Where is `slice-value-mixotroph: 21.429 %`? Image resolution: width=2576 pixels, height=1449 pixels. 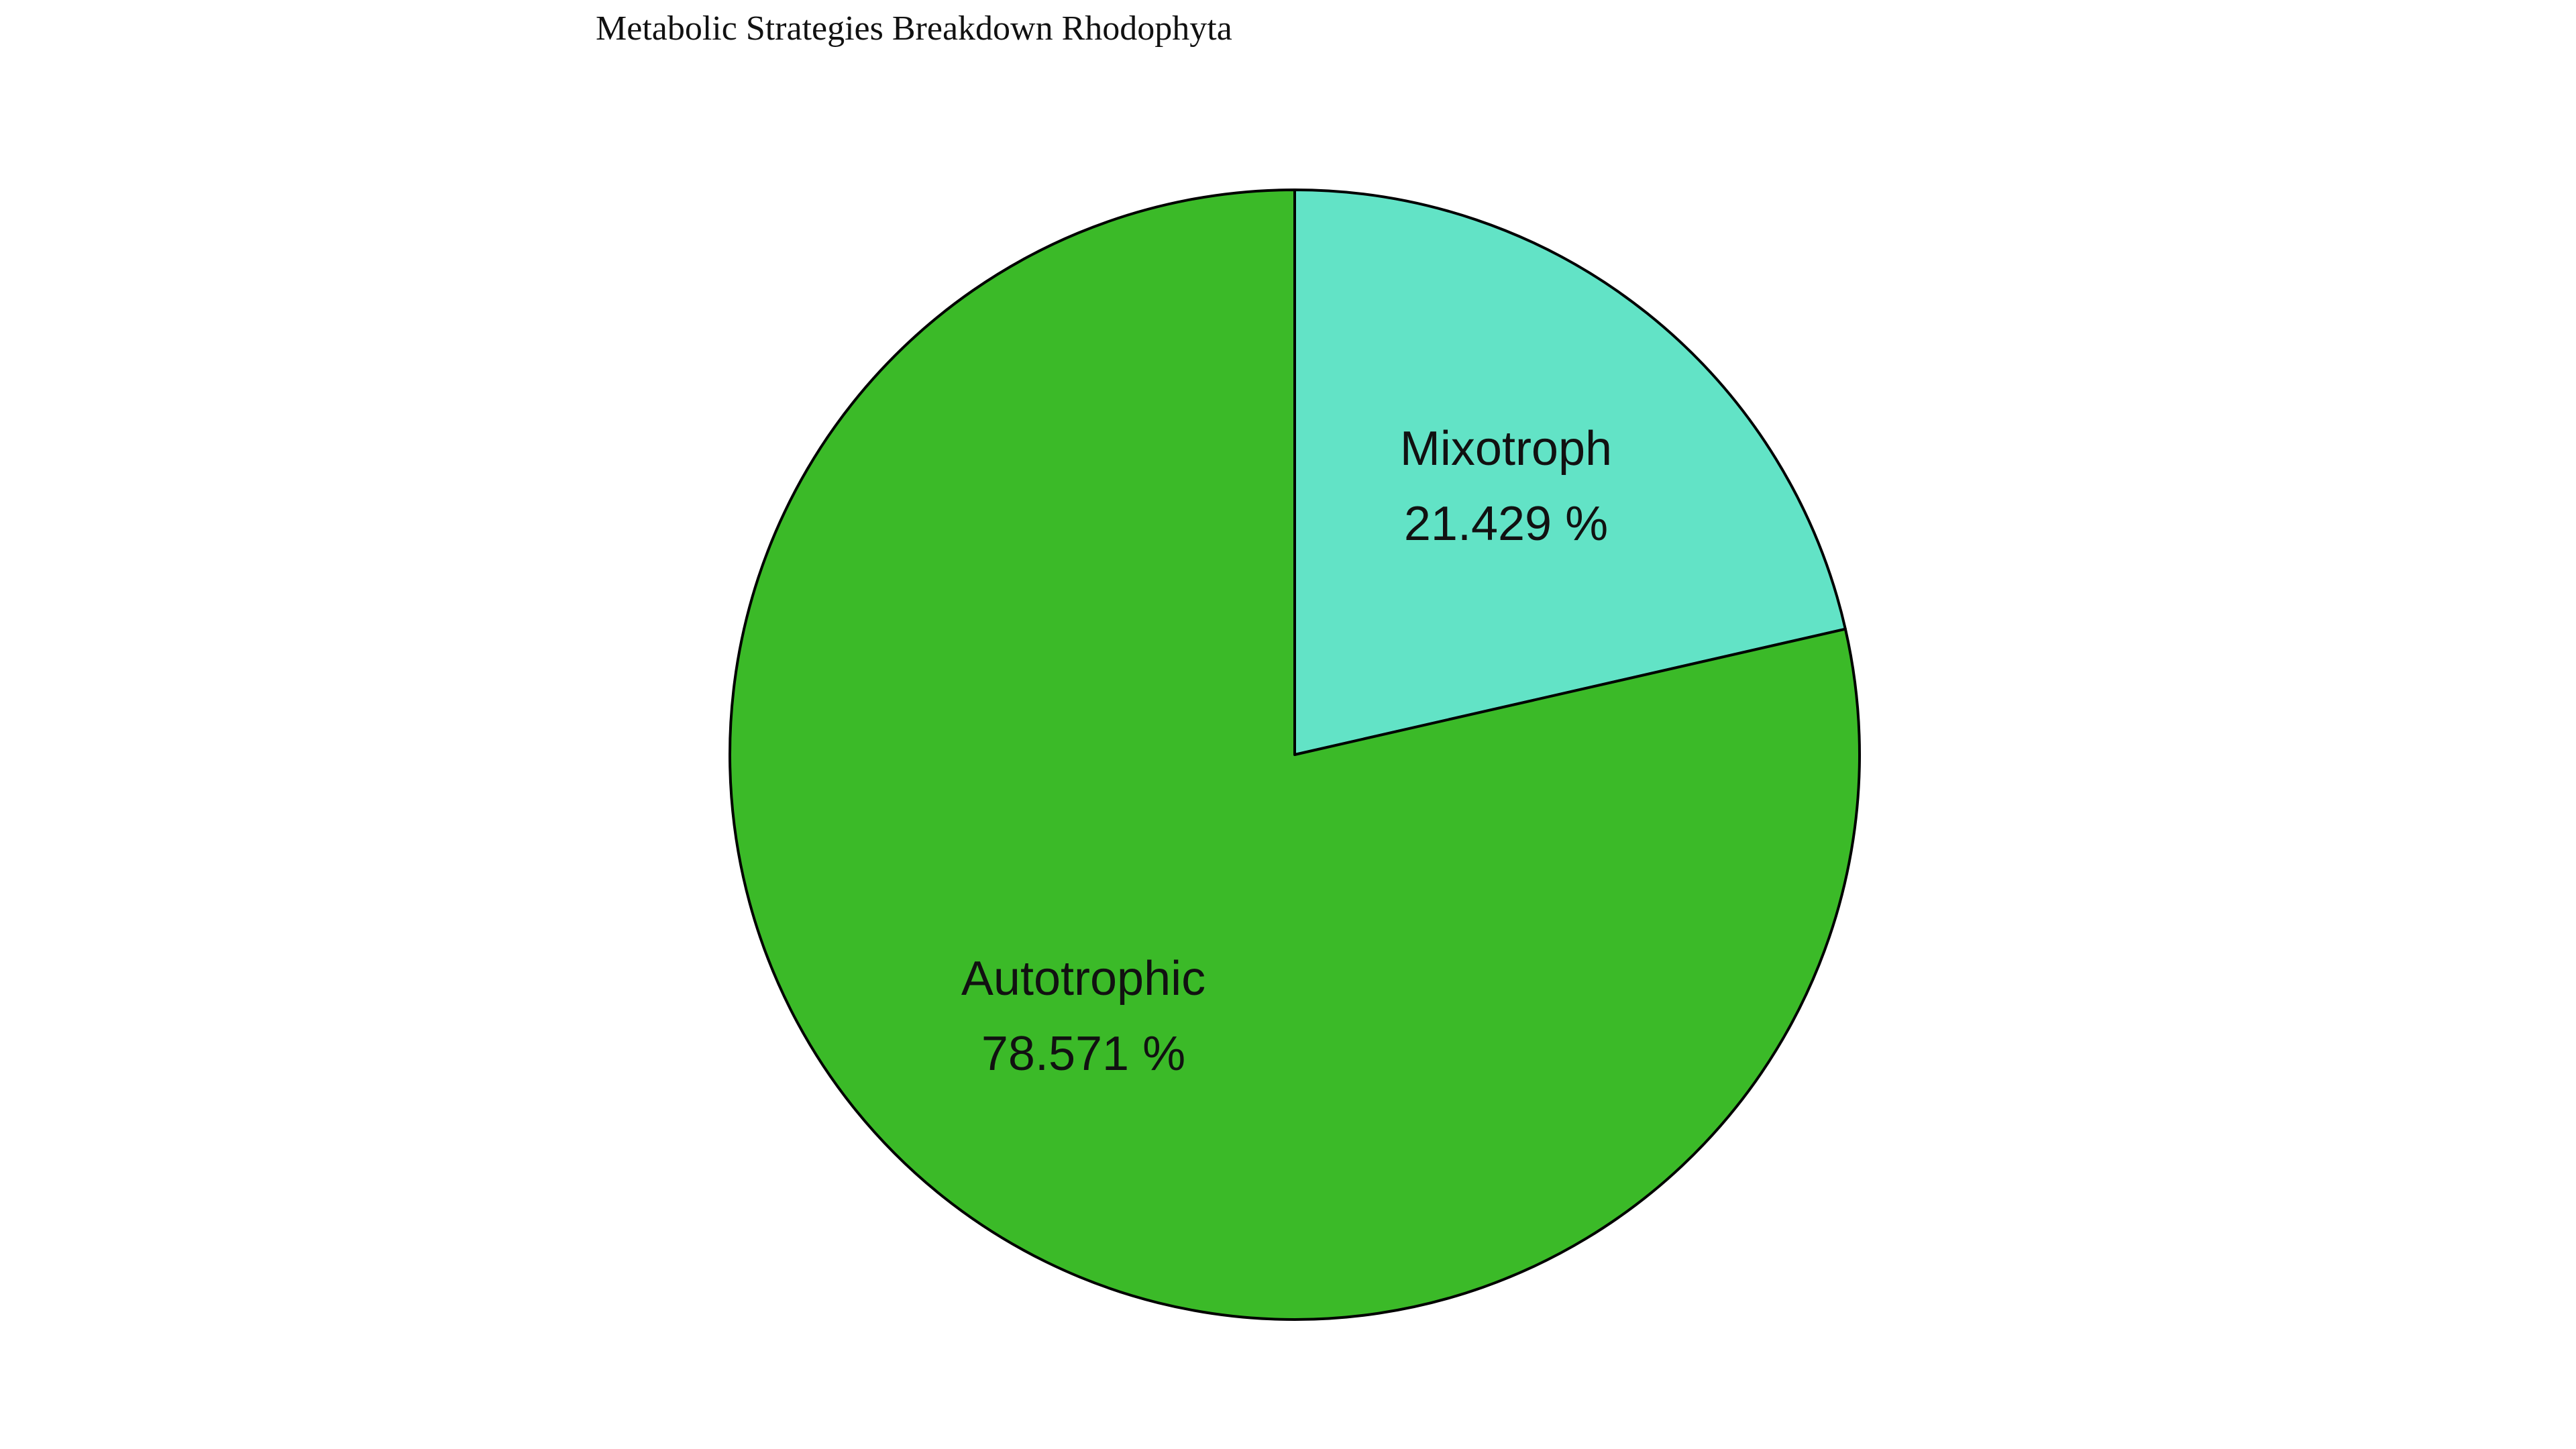 slice-value-mixotroph: 21.429 % is located at coordinates (1506, 524).